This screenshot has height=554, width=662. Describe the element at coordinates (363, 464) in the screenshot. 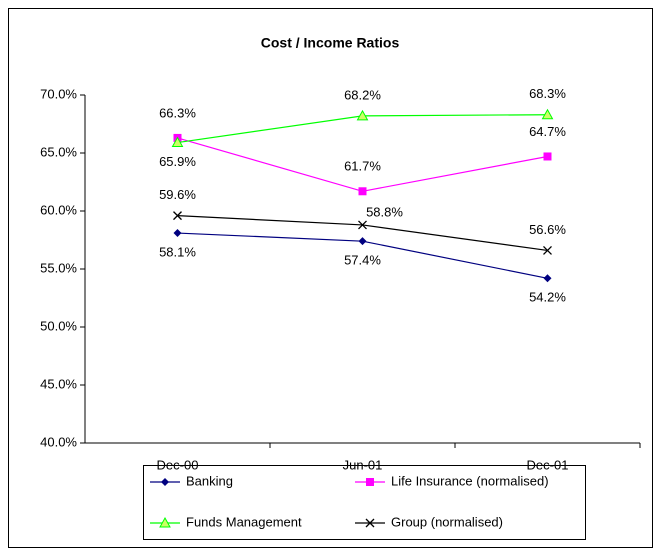

I see `x-tick-label: Jun-01` at that location.